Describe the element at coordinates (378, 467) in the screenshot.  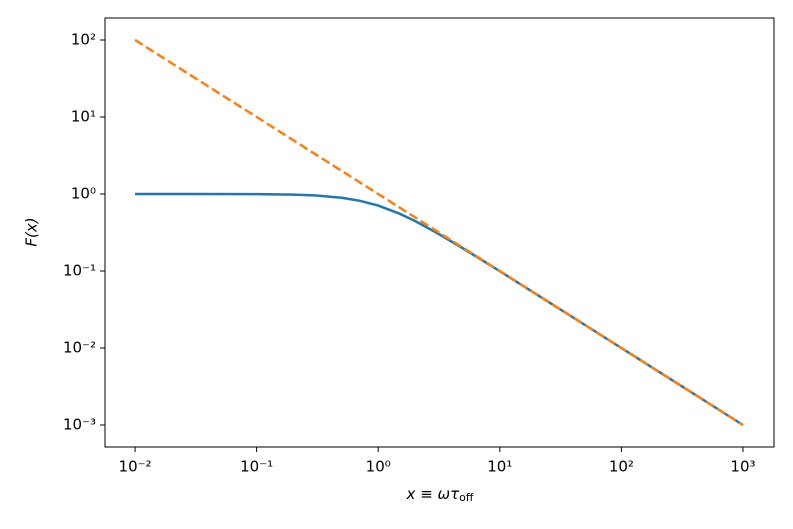
I see `x-tick-label: 10⁰` at that location.